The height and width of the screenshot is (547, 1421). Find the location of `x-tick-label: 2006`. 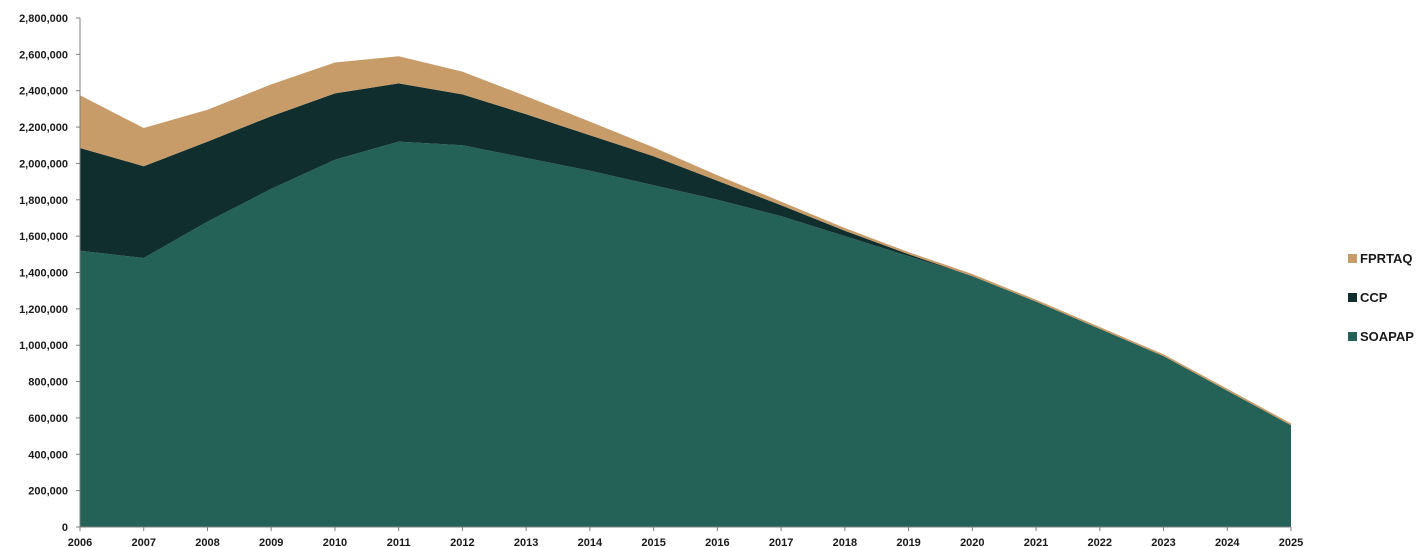

x-tick-label: 2006 is located at coordinates (80, 542).